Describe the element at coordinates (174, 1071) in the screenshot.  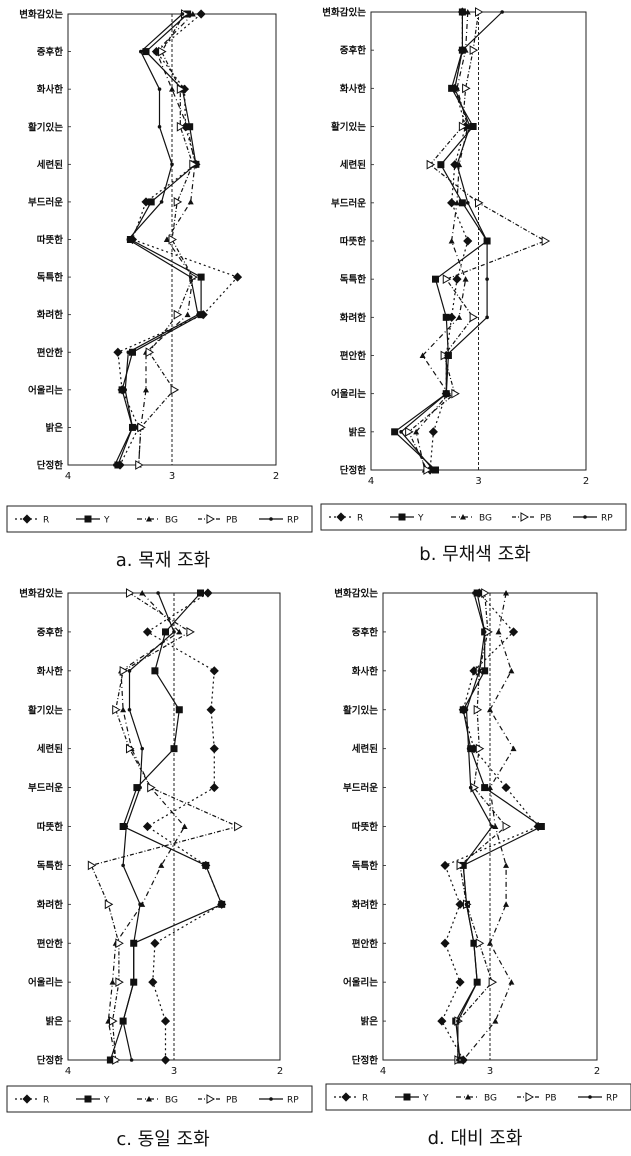
I see `x-tick-label: 3` at that location.